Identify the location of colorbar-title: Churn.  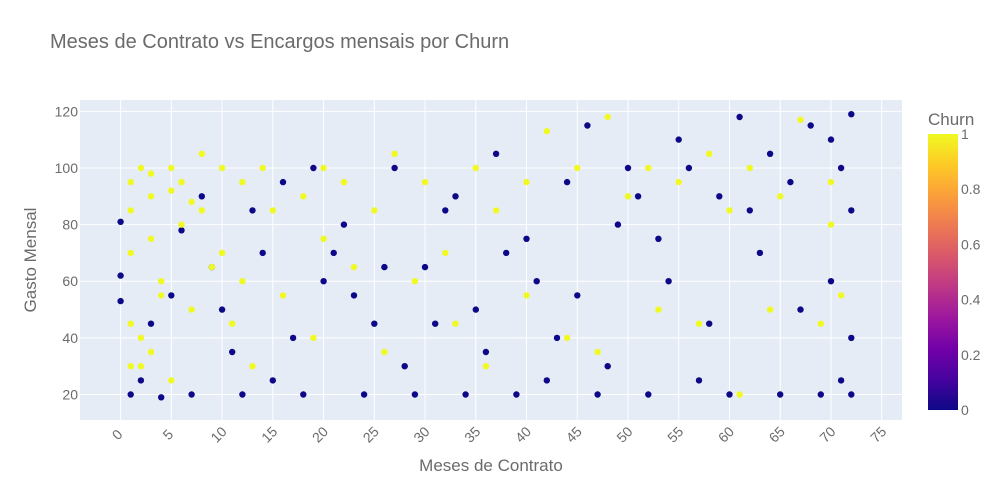
(951, 119).